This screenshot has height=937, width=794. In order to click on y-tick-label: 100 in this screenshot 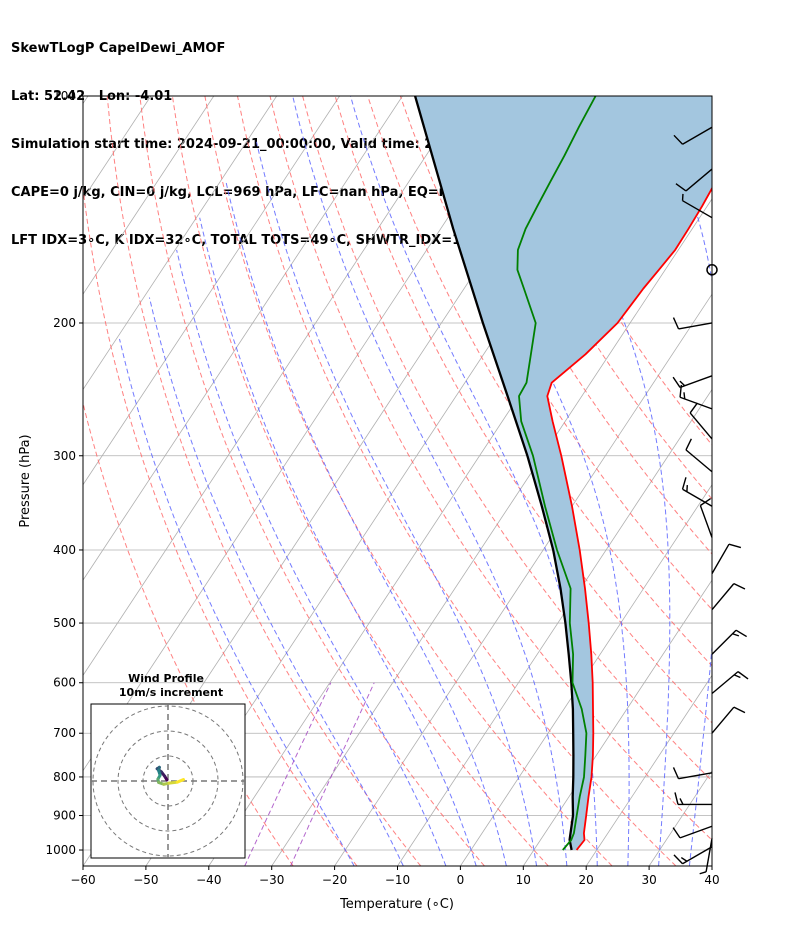, I will do `click(64, 96)`.